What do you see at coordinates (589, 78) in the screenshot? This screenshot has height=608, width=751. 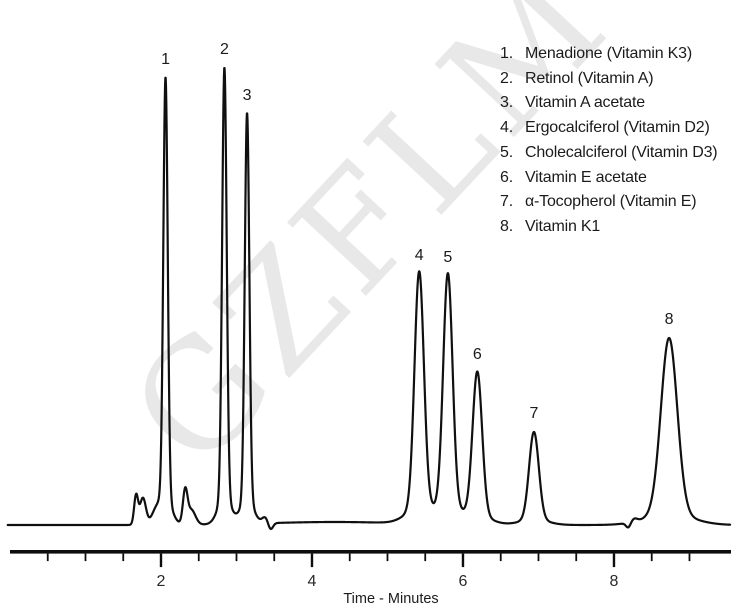 I see `legend-item-label: Retinol (Vitamin A)` at bounding box center [589, 78].